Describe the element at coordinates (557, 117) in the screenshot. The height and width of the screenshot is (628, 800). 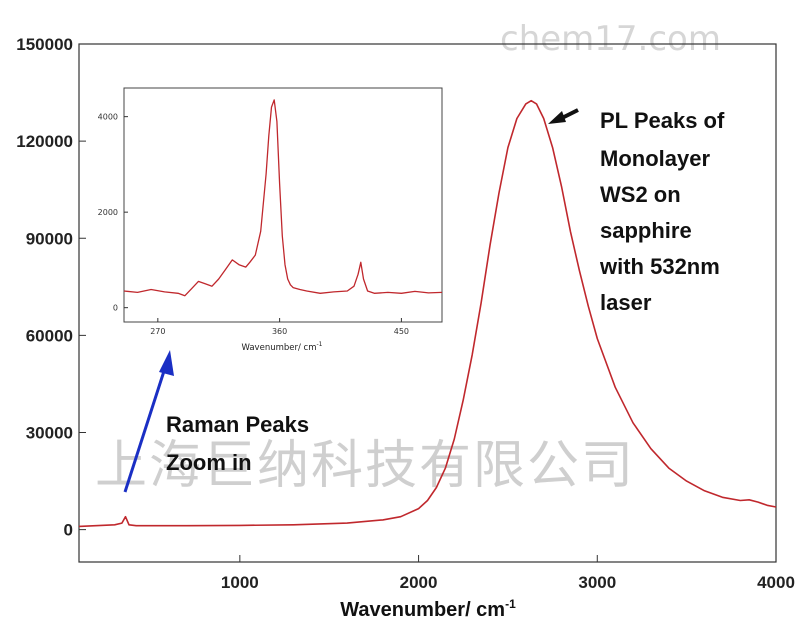
I see `pl-arrow-head` at that location.